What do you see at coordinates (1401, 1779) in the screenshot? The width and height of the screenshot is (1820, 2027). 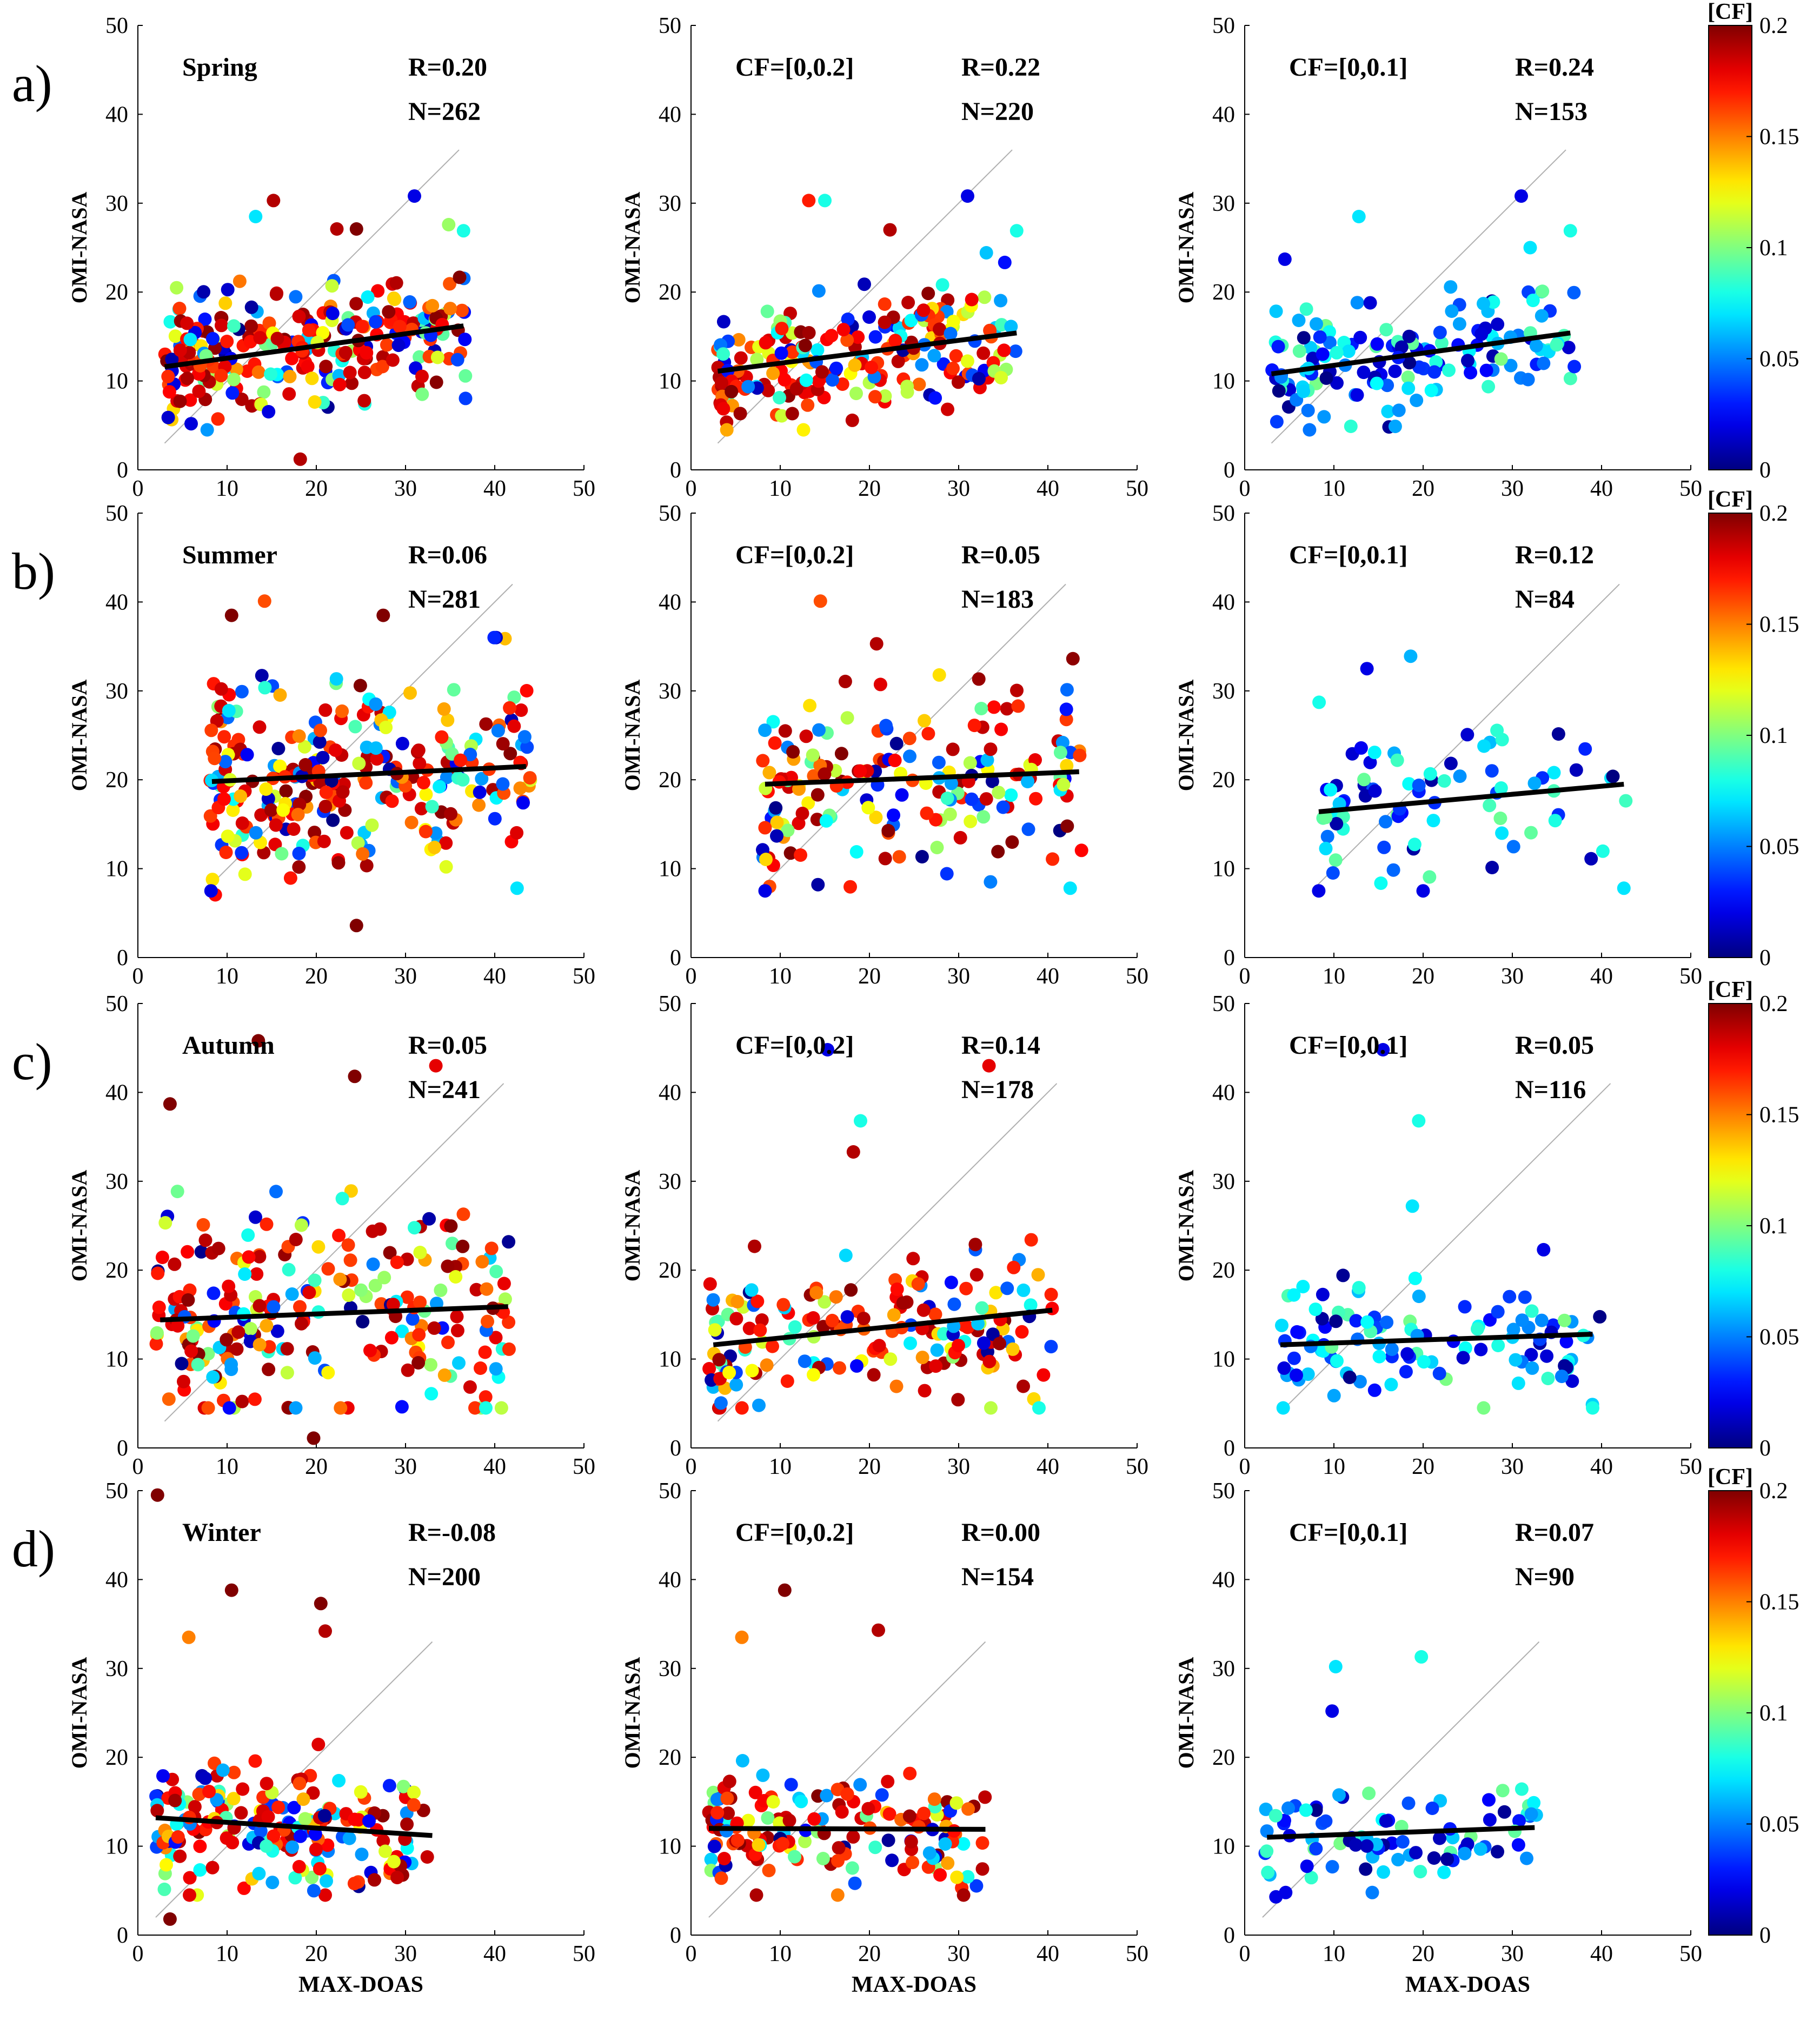 I see `one-to-one-line` at bounding box center [1401, 1779].